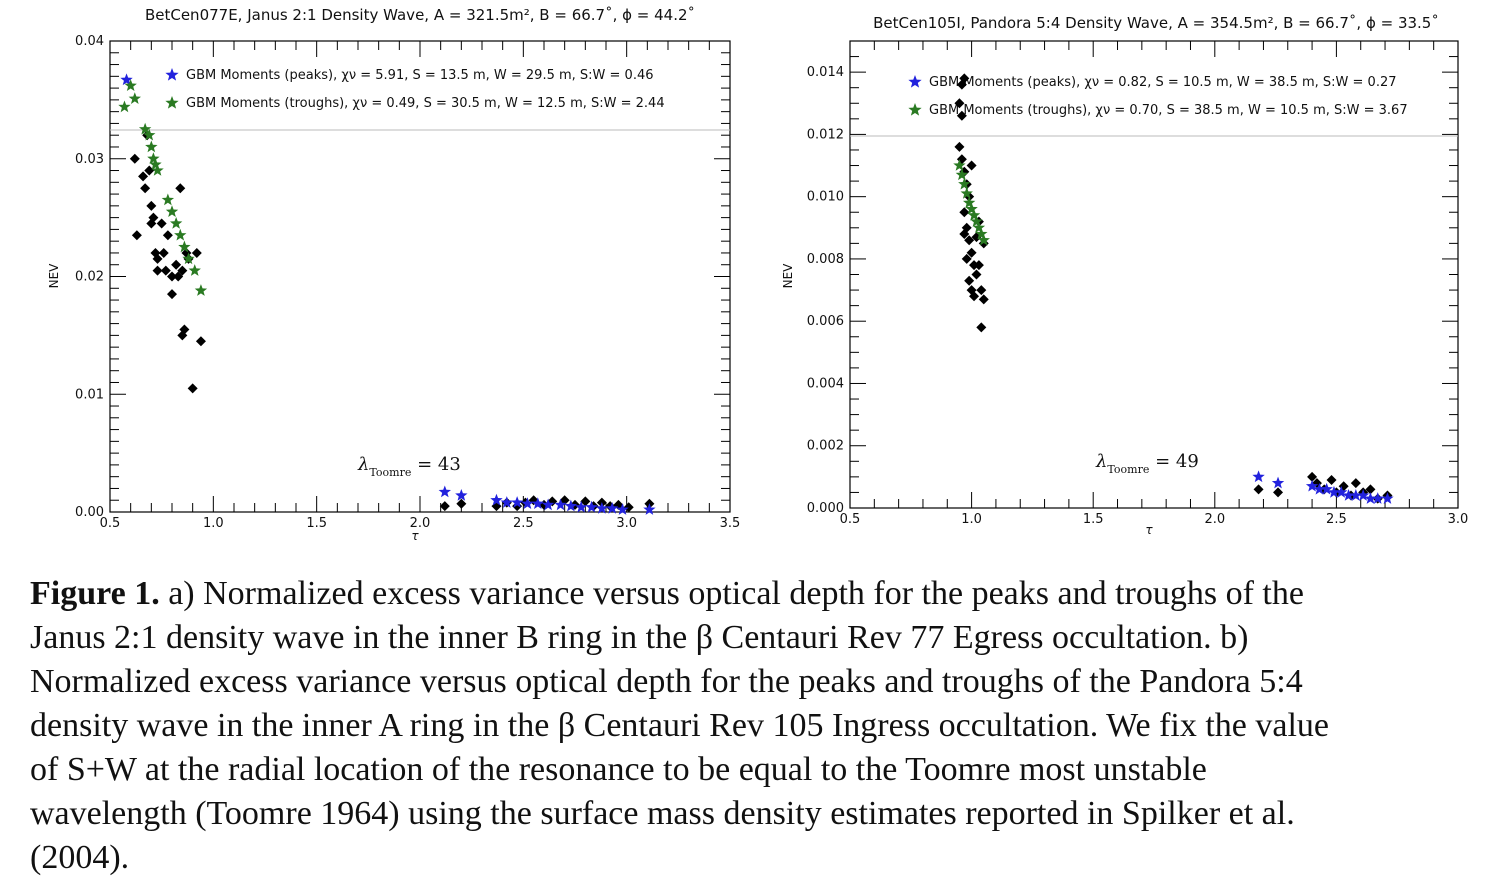 The width and height of the screenshot is (1500, 880). Describe the element at coordinates (89, 159) in the screenshot. I see `y-tick-label: 0.03` at that location.